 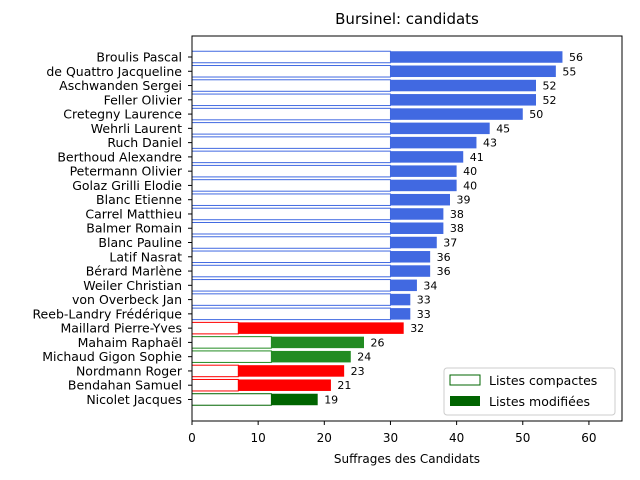 I want to click on legend: Listes compactes Listes modifiées, so click(x=529, y=391).